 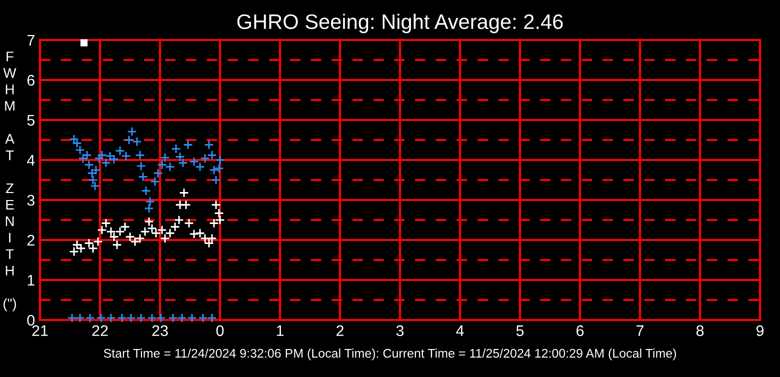 What do you see at coordinates (30, 120) in the screenshot?
I see `y-tick-label: 5` at bounding box center [30, 120].